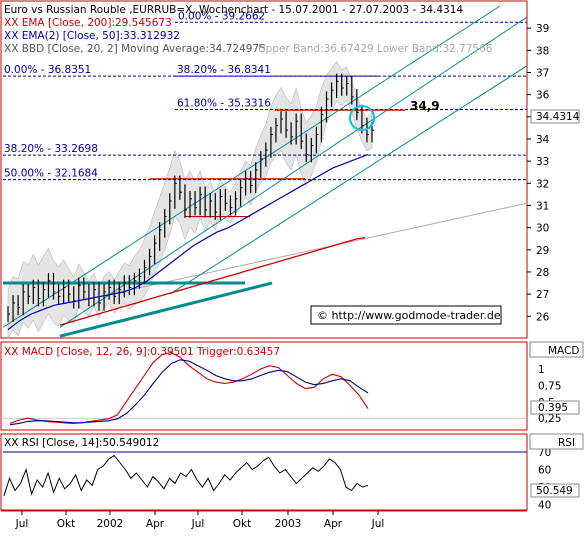  Describe the element at coordinates (362, 118) in the screenshot. I see `highlight-circle` at that location.